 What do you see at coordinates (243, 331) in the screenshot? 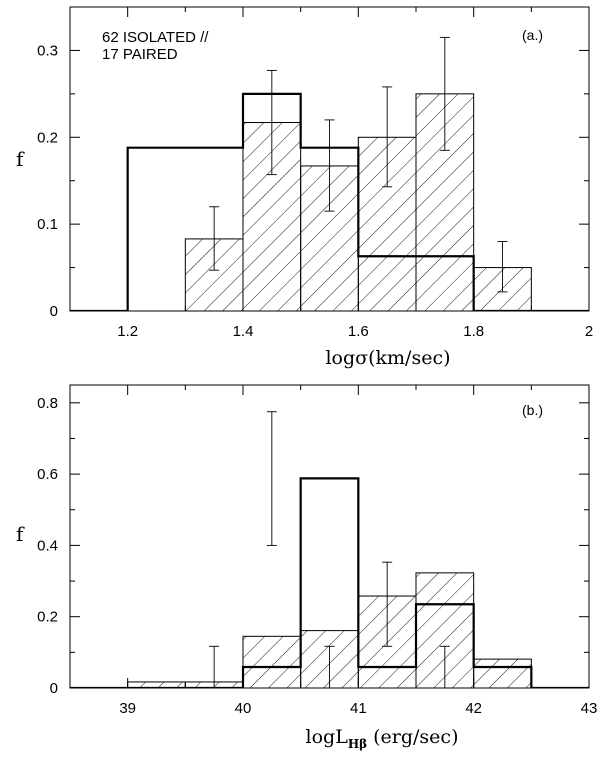
I see `panel-a-xtick-label: 1.4` at bounding box center [243, 331].